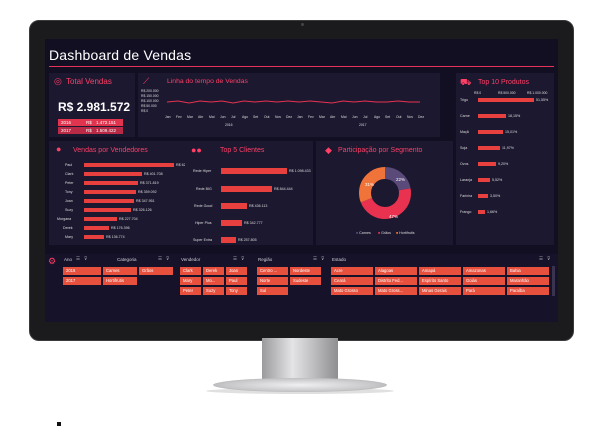  Describe the element at coordinates (190, 117) in the screenshot. I see `month-label: Mar` at that location.